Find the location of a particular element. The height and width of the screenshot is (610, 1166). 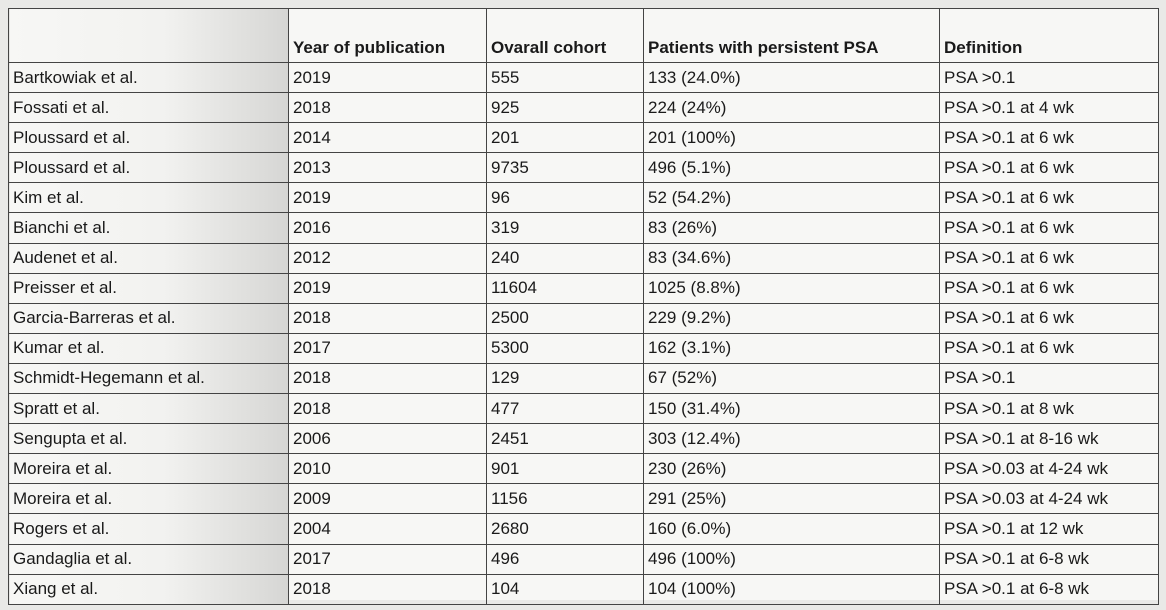

table-cell: 2004 is located at coordinates (387, 529).